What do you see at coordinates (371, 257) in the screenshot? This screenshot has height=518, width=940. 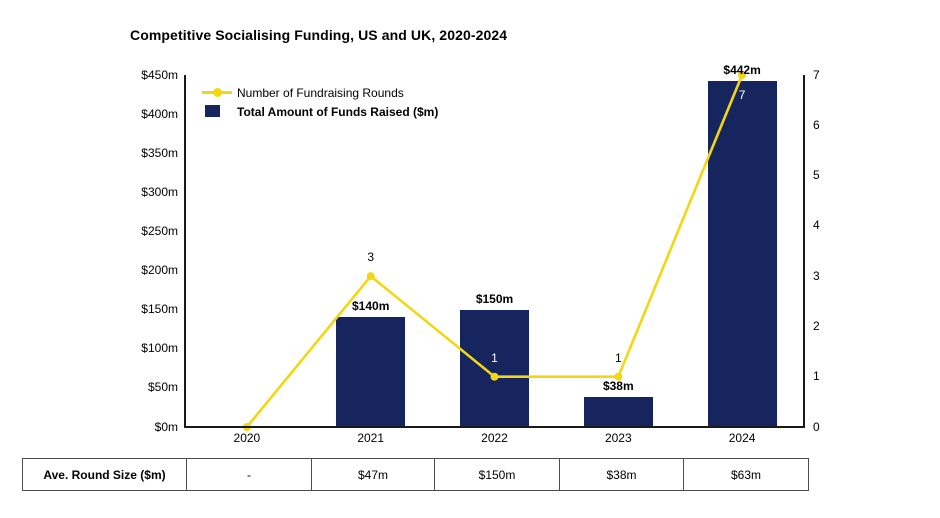 I see `line-value-label-2021: 3` at bounding box center [371, 257].